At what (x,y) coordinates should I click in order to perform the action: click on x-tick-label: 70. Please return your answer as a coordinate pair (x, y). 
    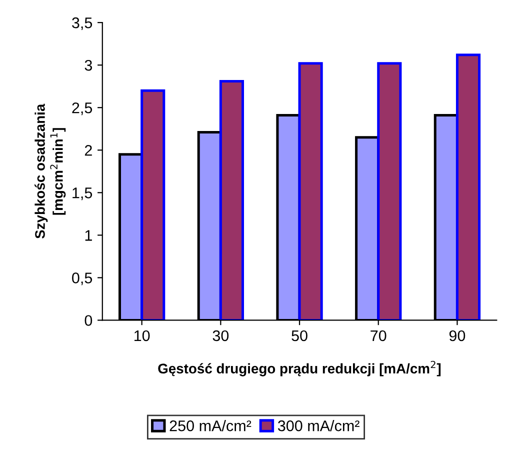
    Looking at the image, I should click on (378, 336).